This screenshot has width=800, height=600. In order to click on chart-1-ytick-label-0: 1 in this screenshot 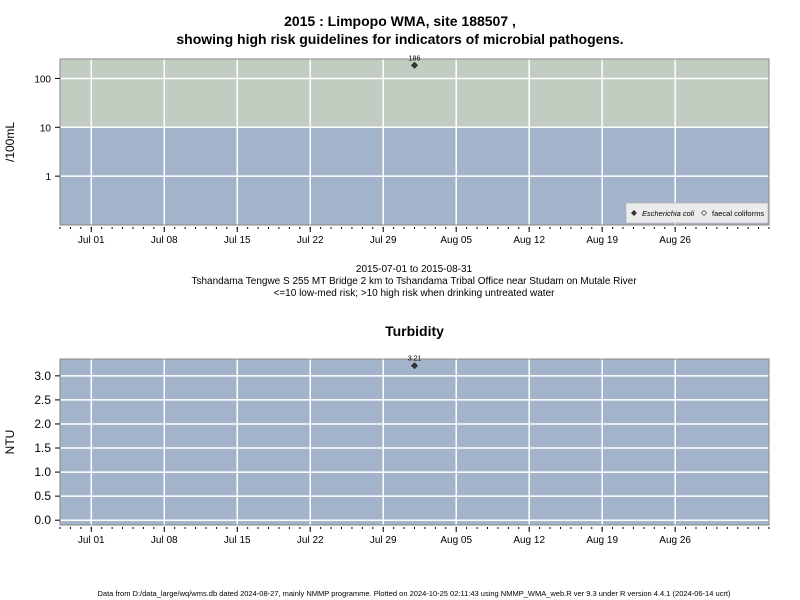, I will do `click(48, 177)`.